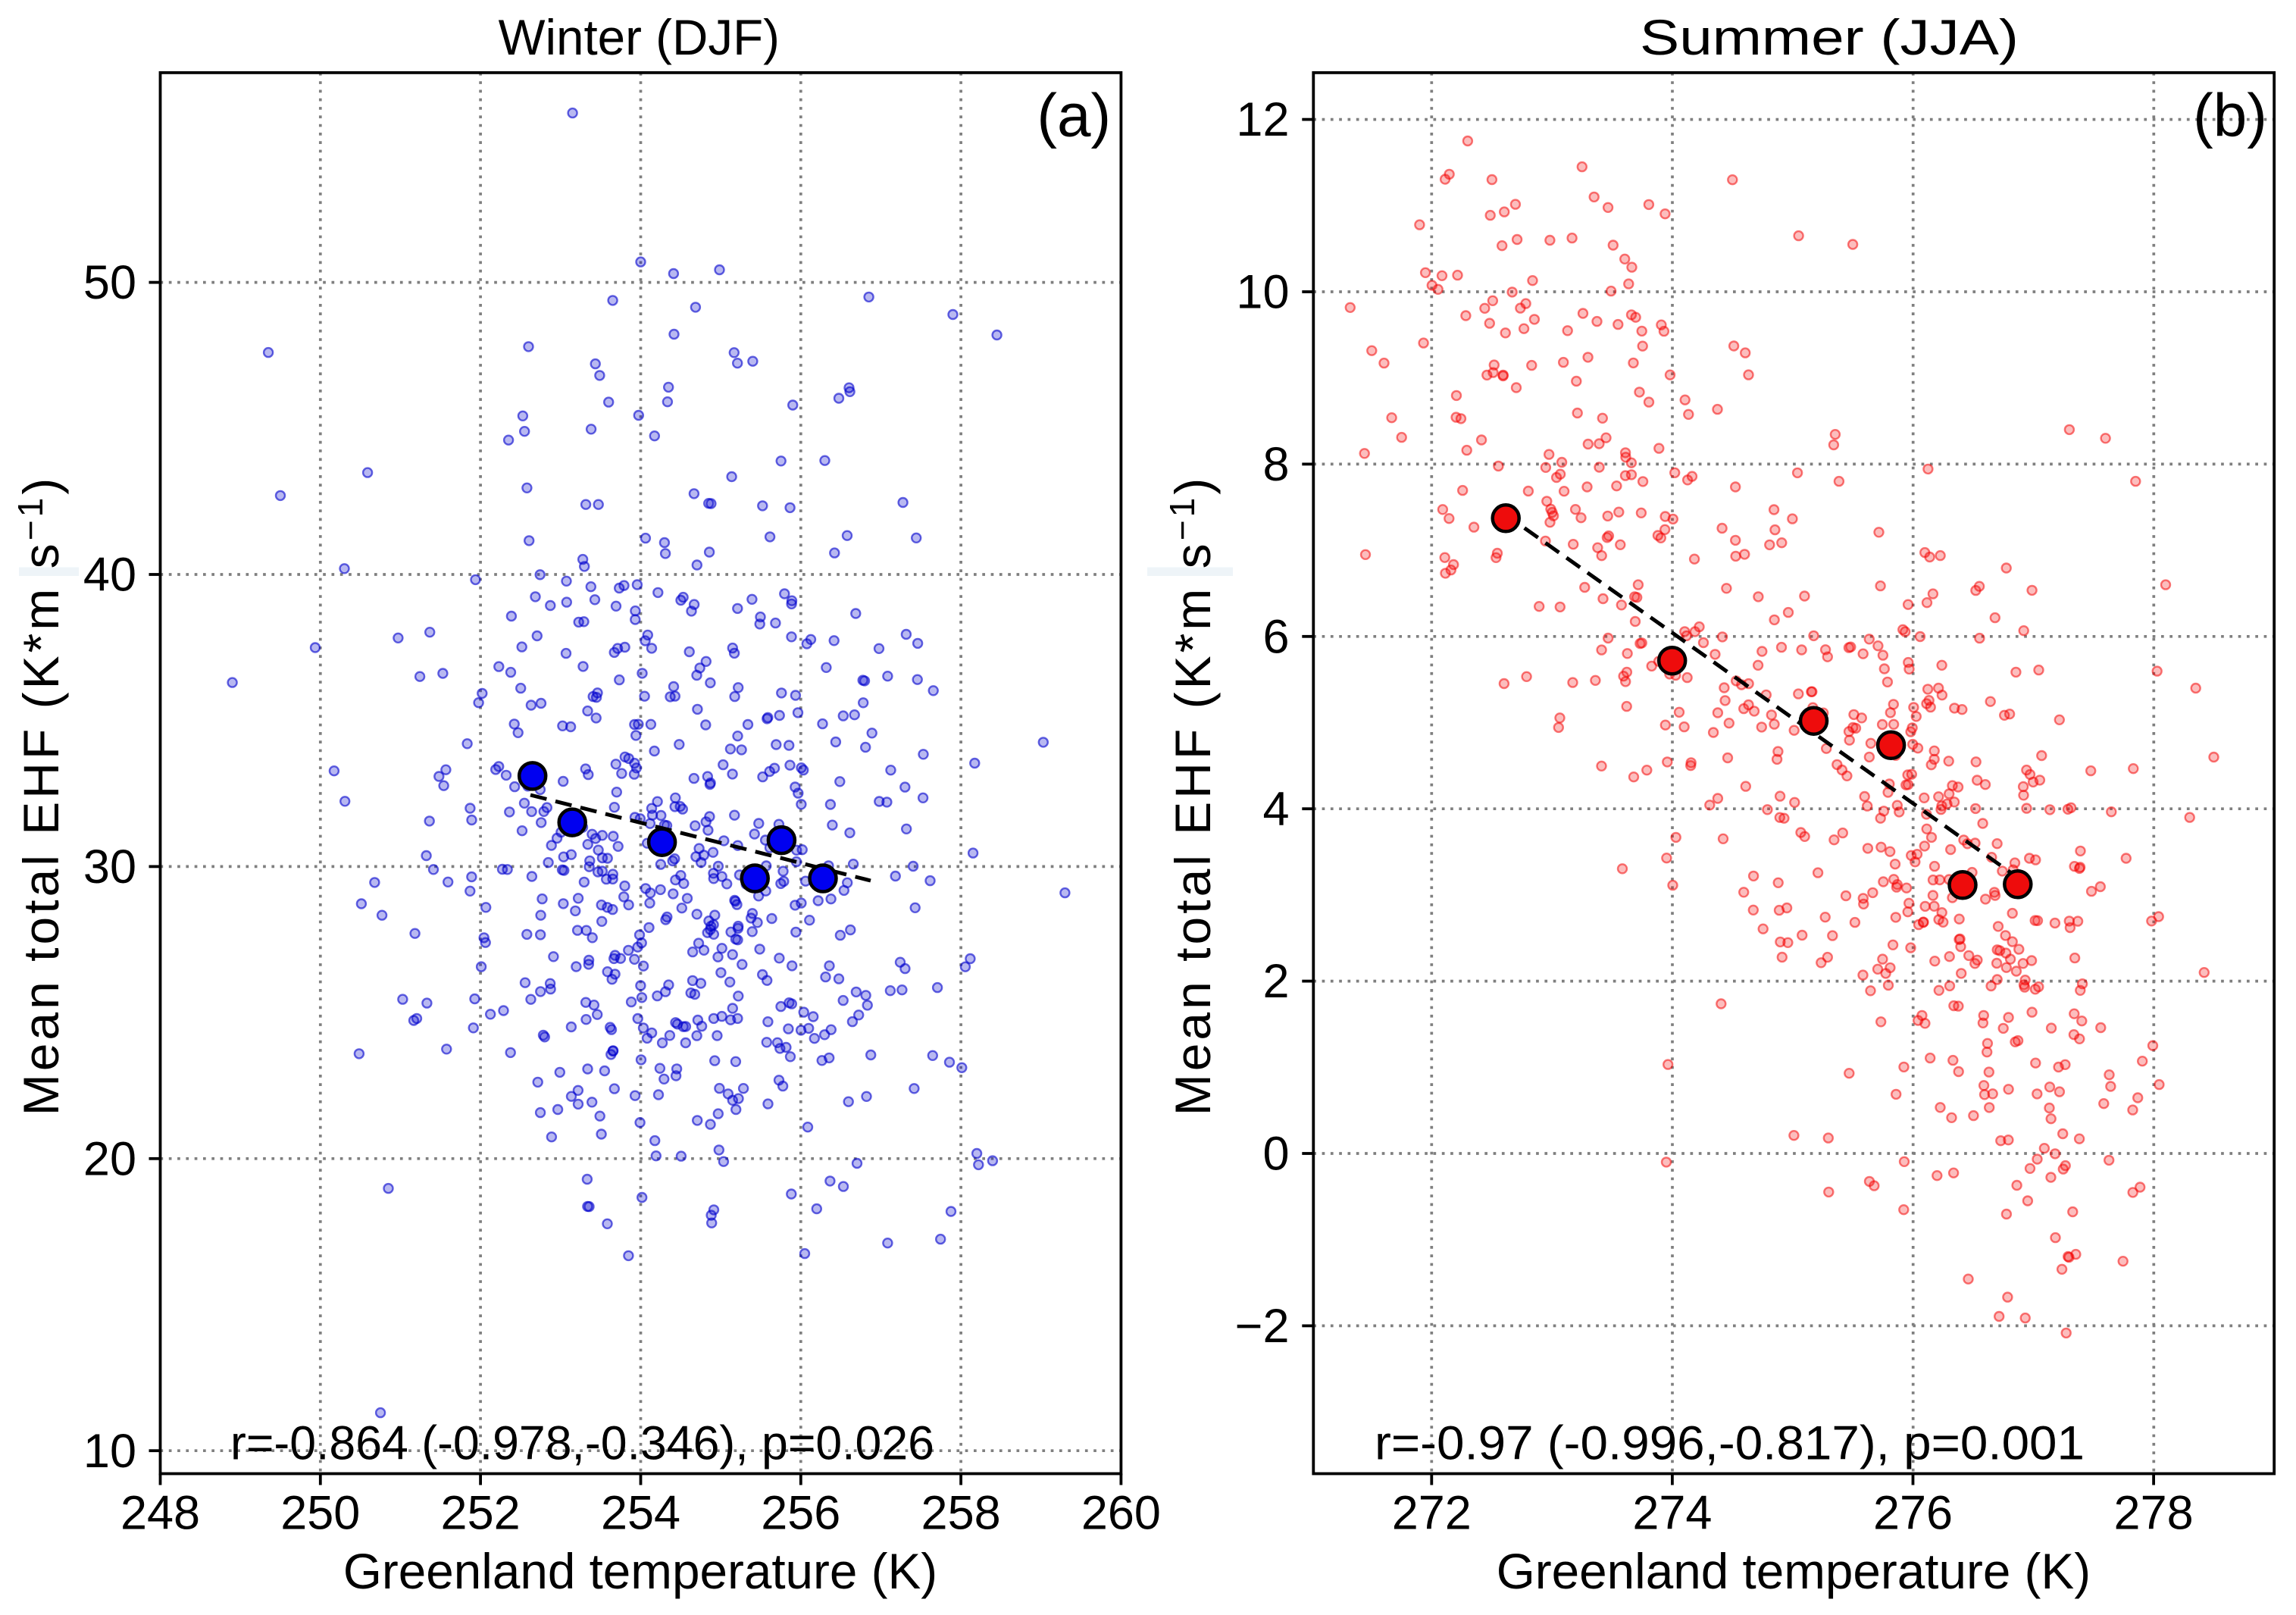 The height and width of the screenshot is (1615, 2296). Describe the element at coordinates (582, 1443) in the screenshot. I see `svg-text:r=-0.864 (-0.978,-0.346), p=0.: r=-0.864 (-0.978,-0.346), p=0.026` at that location.